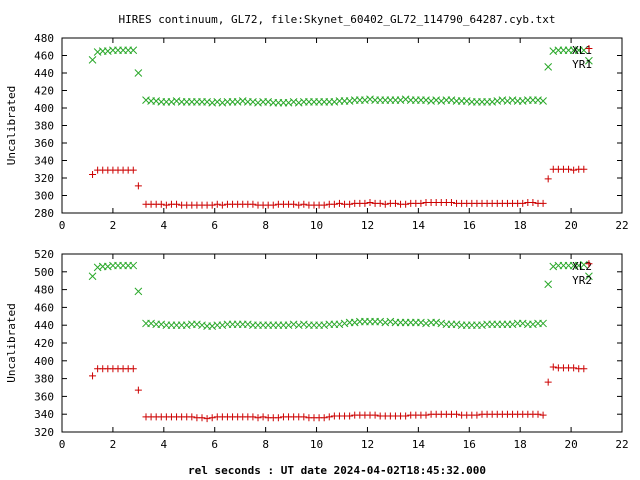 The height and width of the screenshot is (480, 640). I want to click on y-tick-label: 480, so click(44, 38).